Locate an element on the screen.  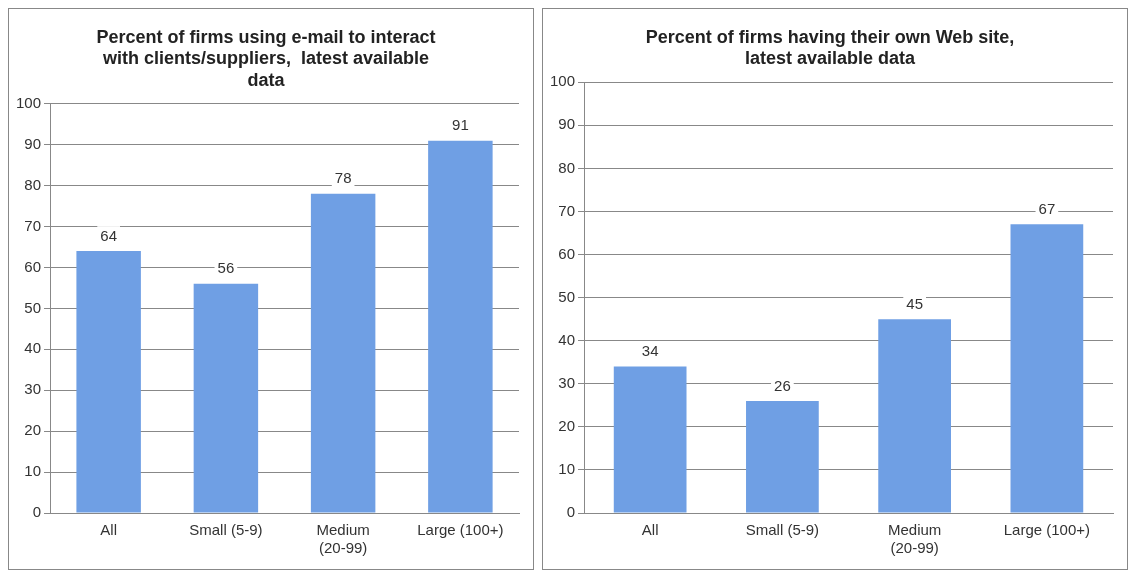
chart-title: Percent of firms having their own Web site, latest available data is located at coordinates (830, 47).